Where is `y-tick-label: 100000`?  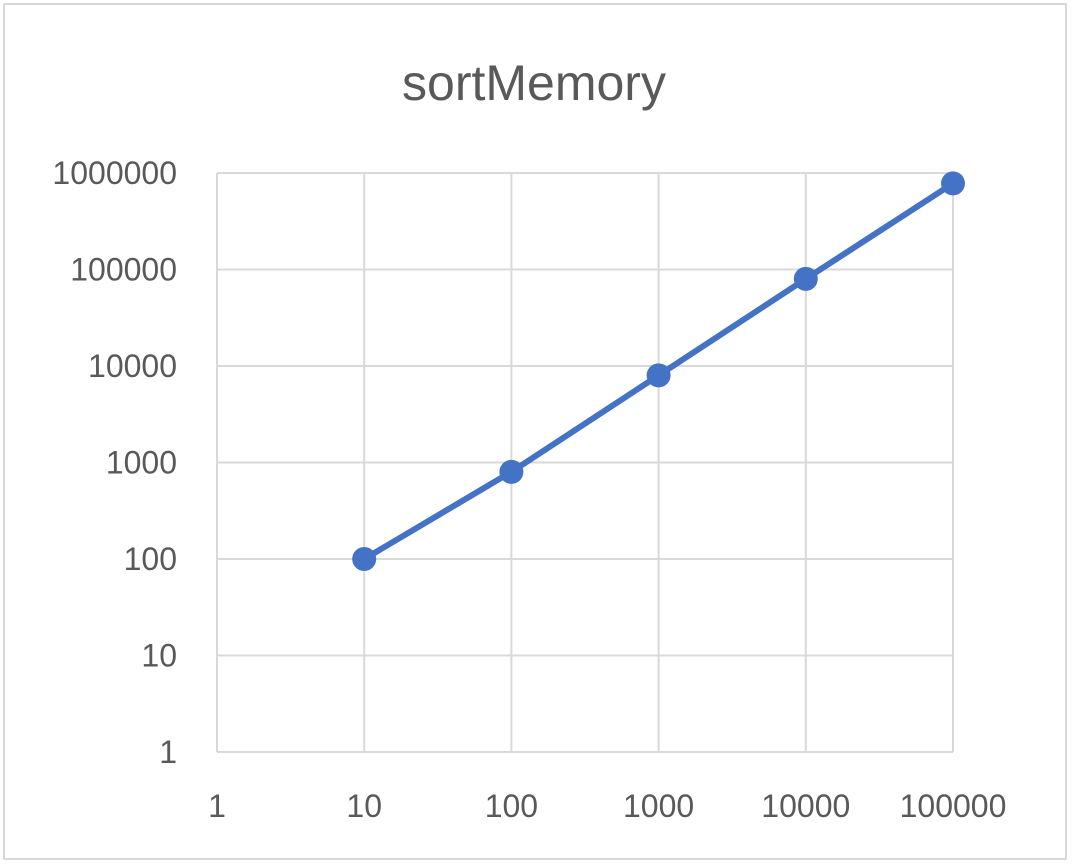
y-tick-label: 100000 is located at coordinates (123, 270).